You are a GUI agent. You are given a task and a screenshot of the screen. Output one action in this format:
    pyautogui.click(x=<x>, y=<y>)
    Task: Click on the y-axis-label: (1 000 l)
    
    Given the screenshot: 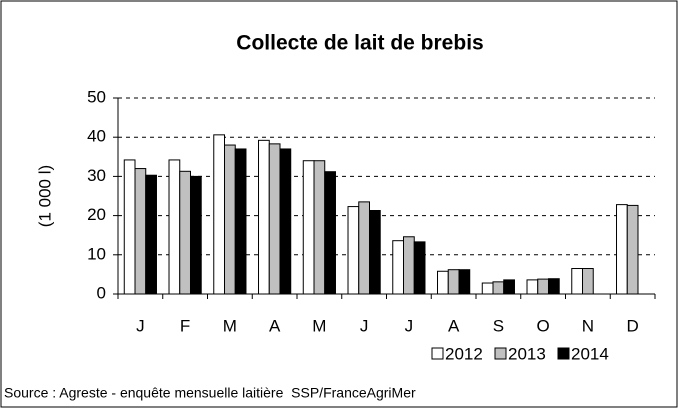 What is the action you would take?
    pyautogui.click(x=44, y=196)
    